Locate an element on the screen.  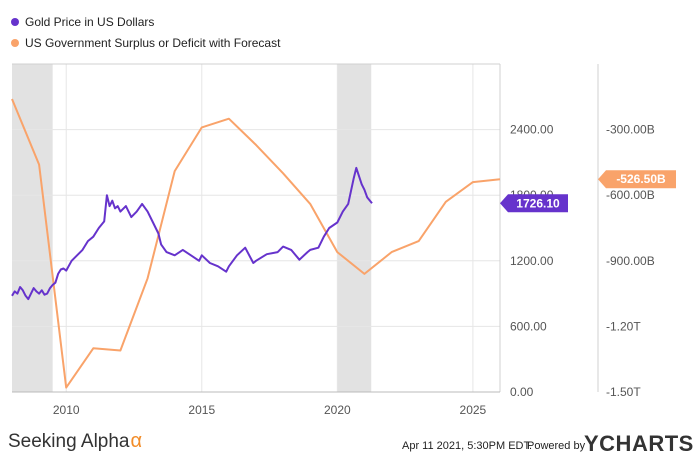
legend-marker-gold is located at coordinates (15, 22).